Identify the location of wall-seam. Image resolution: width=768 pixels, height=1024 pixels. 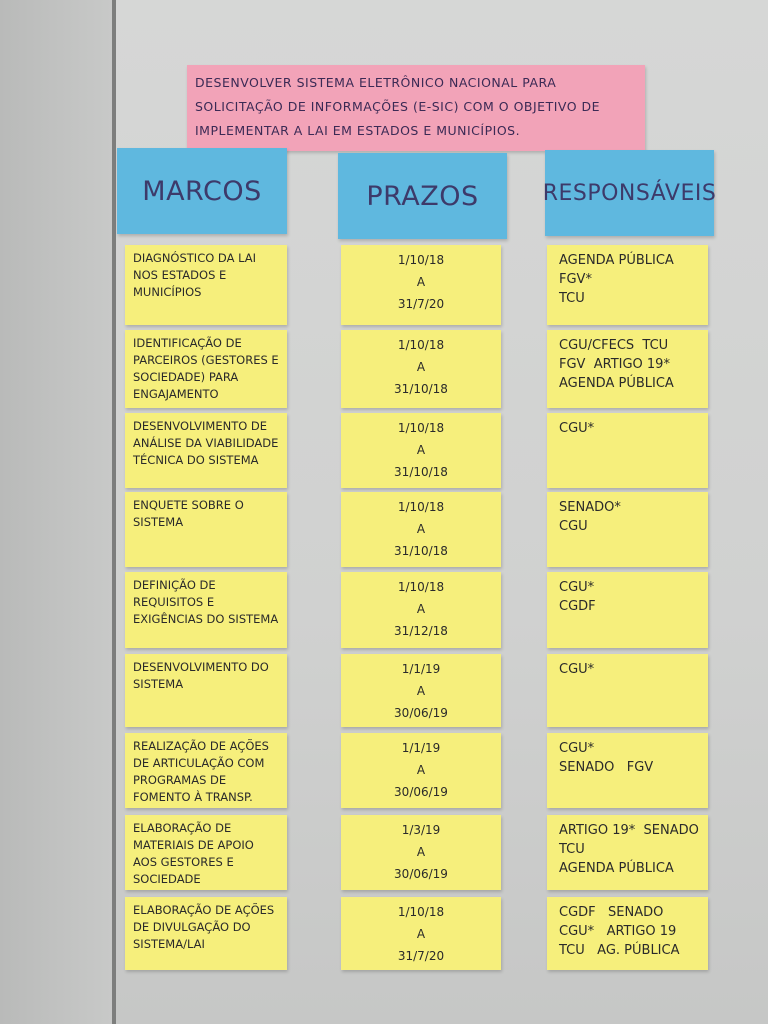
(114, 512).